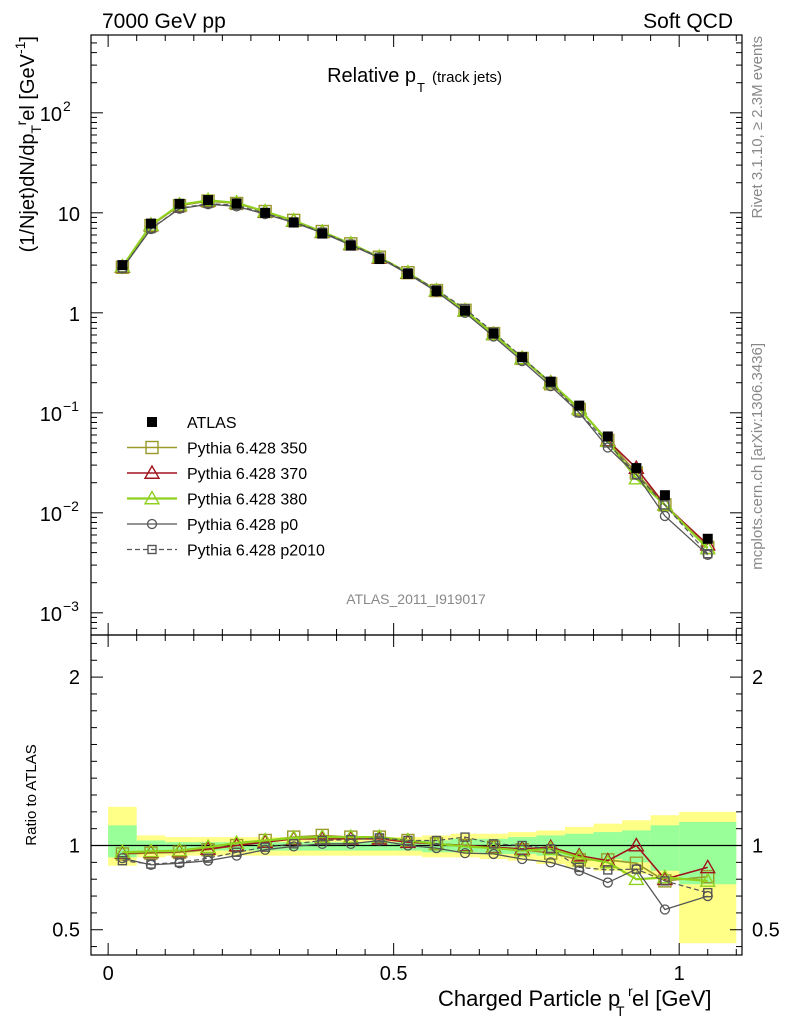 This screenshot has width=786, height=1024. Describe the element at coordinates (71, 506) in the screenshot. I see `main-y-tick-exponent-1: −2` at that location.